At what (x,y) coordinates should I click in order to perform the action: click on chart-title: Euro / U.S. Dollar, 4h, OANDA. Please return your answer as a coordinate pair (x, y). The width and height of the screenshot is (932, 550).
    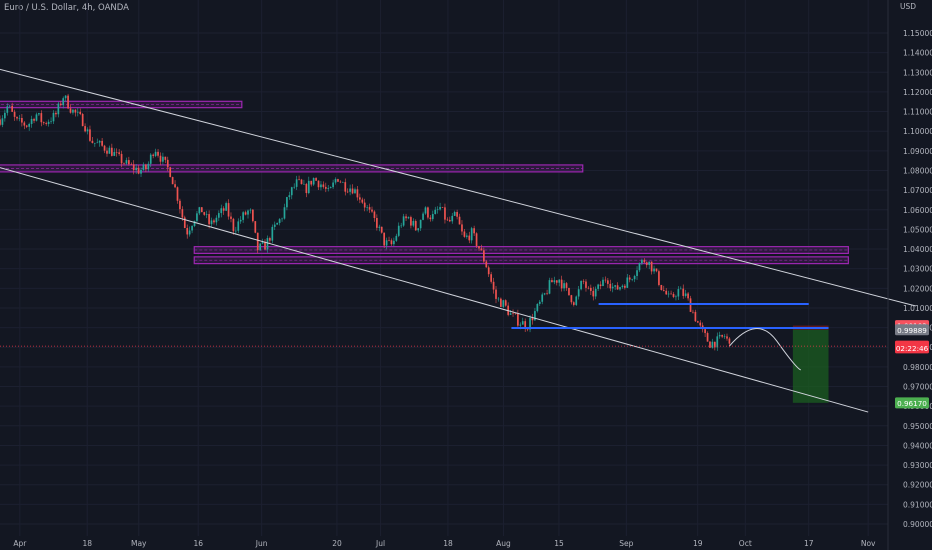
    Looking at the image, I should click on (66, 8).